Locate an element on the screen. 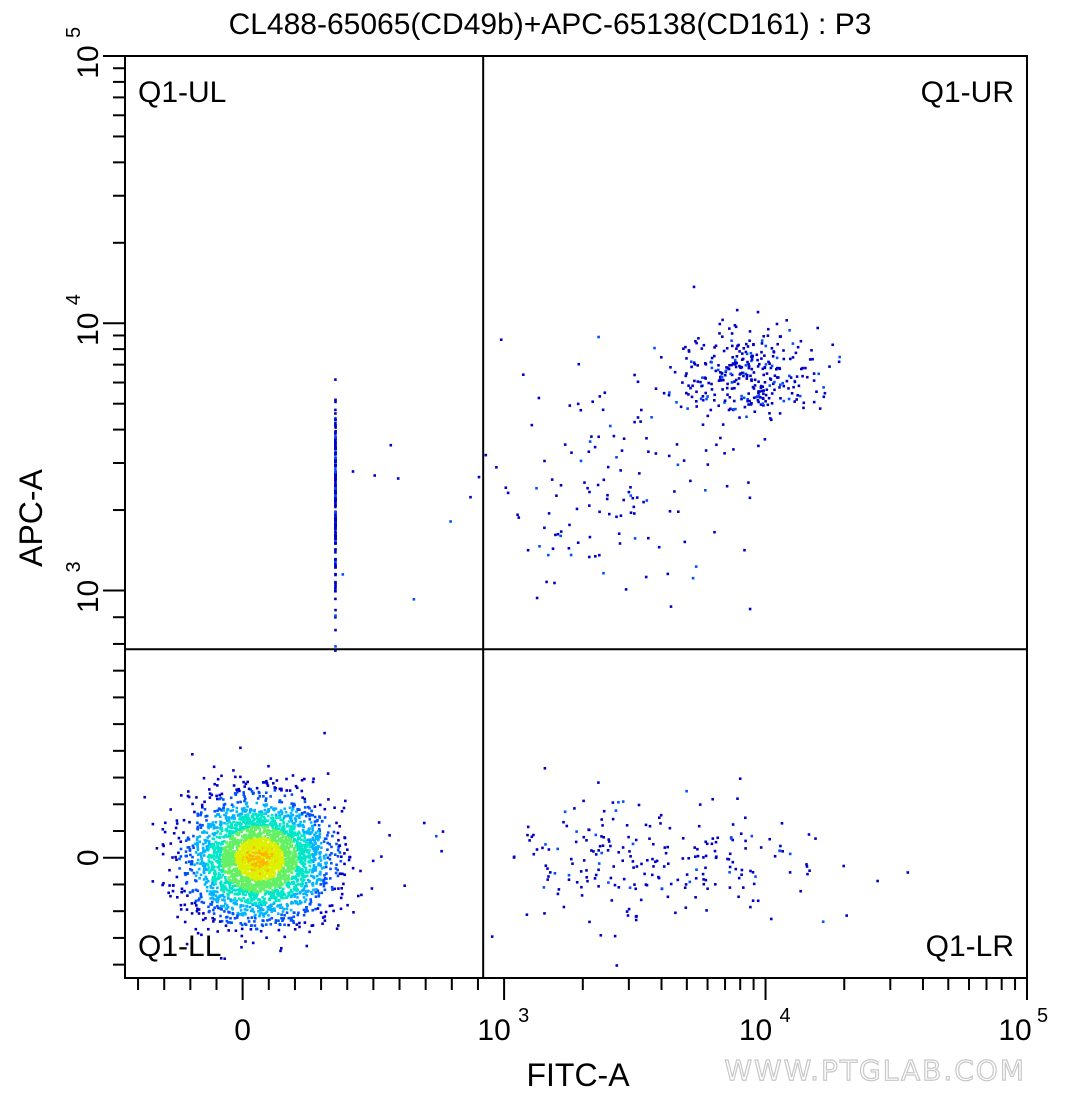  y-tick-exponent: 5 is located at coordinates (74, 32).